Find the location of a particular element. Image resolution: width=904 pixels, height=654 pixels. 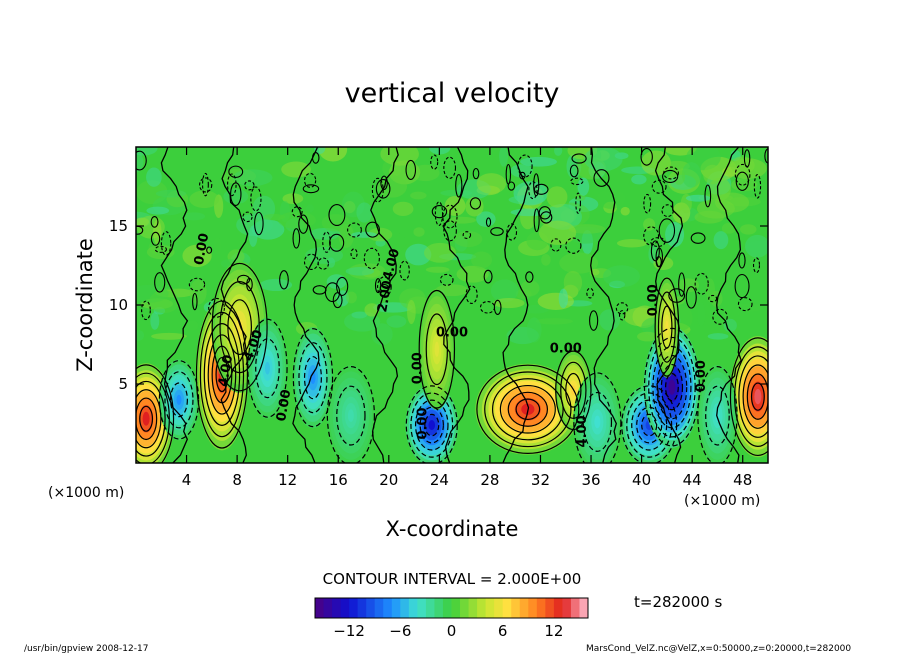

x-tick-label: 16 is located at coordinates (338, 480).